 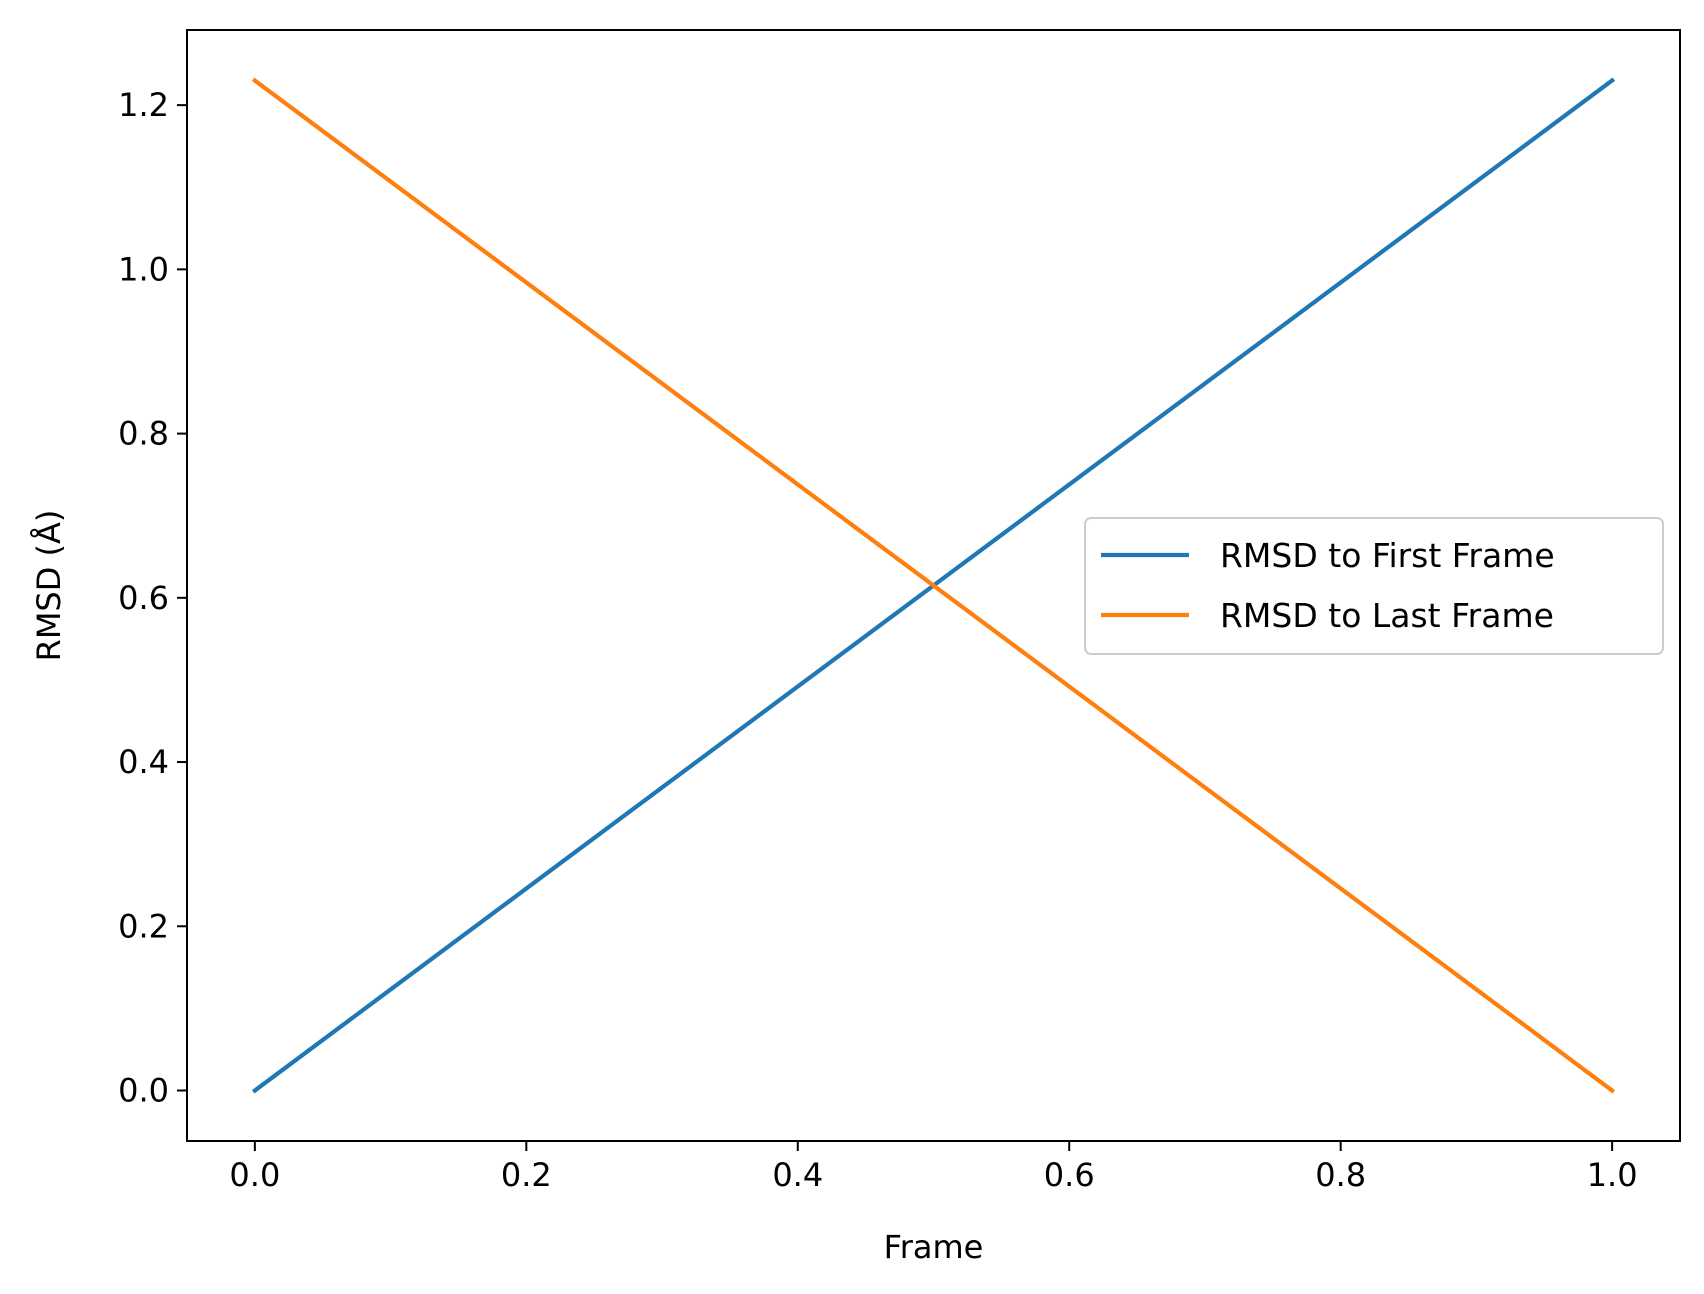 What do you see at coordinates (934, 1247) in the screenshot?
I see `x-axis-label: Frame` at bounding box center [934, 1247].